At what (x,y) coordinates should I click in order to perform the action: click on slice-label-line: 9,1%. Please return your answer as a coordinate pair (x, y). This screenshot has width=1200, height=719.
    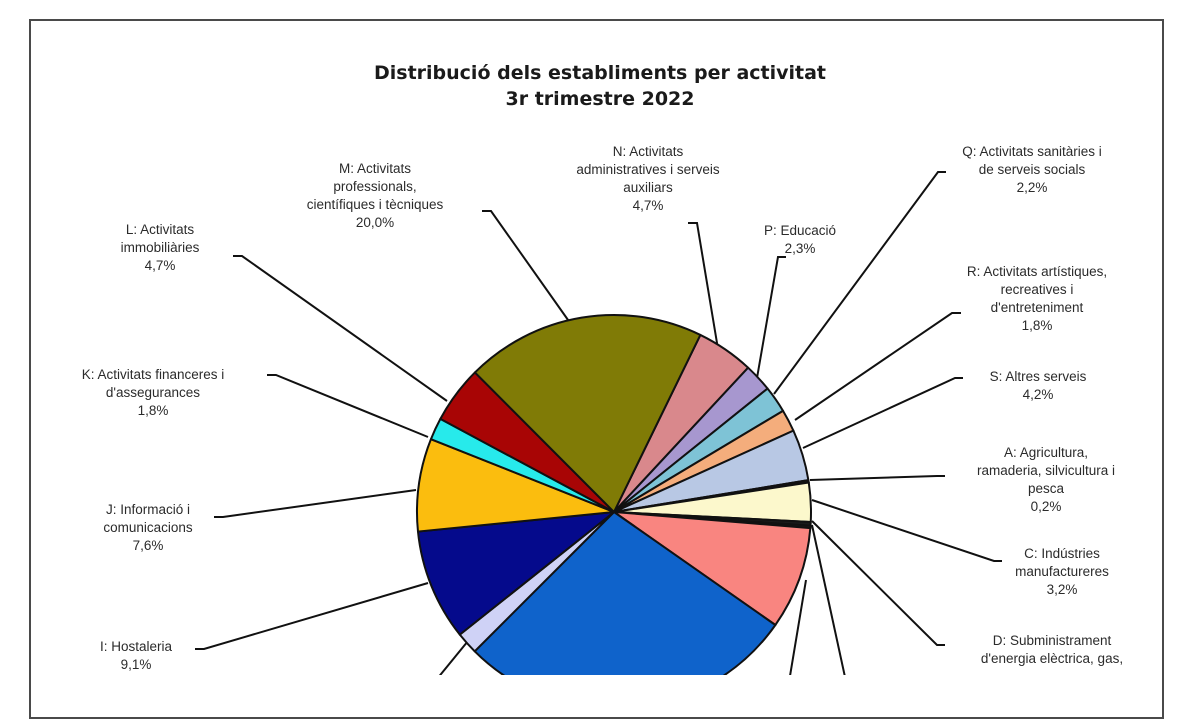
    Looking at the image, I should click on (136, 664).